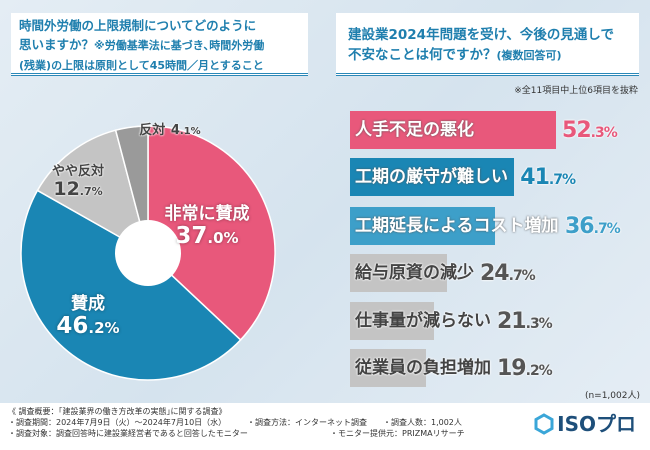 This screenshot has height=450, width=650. What do you see at coordinates (91, 192) in the screenshot?
I see `slice-decimal: .7%` at bounding box center [91, 192].